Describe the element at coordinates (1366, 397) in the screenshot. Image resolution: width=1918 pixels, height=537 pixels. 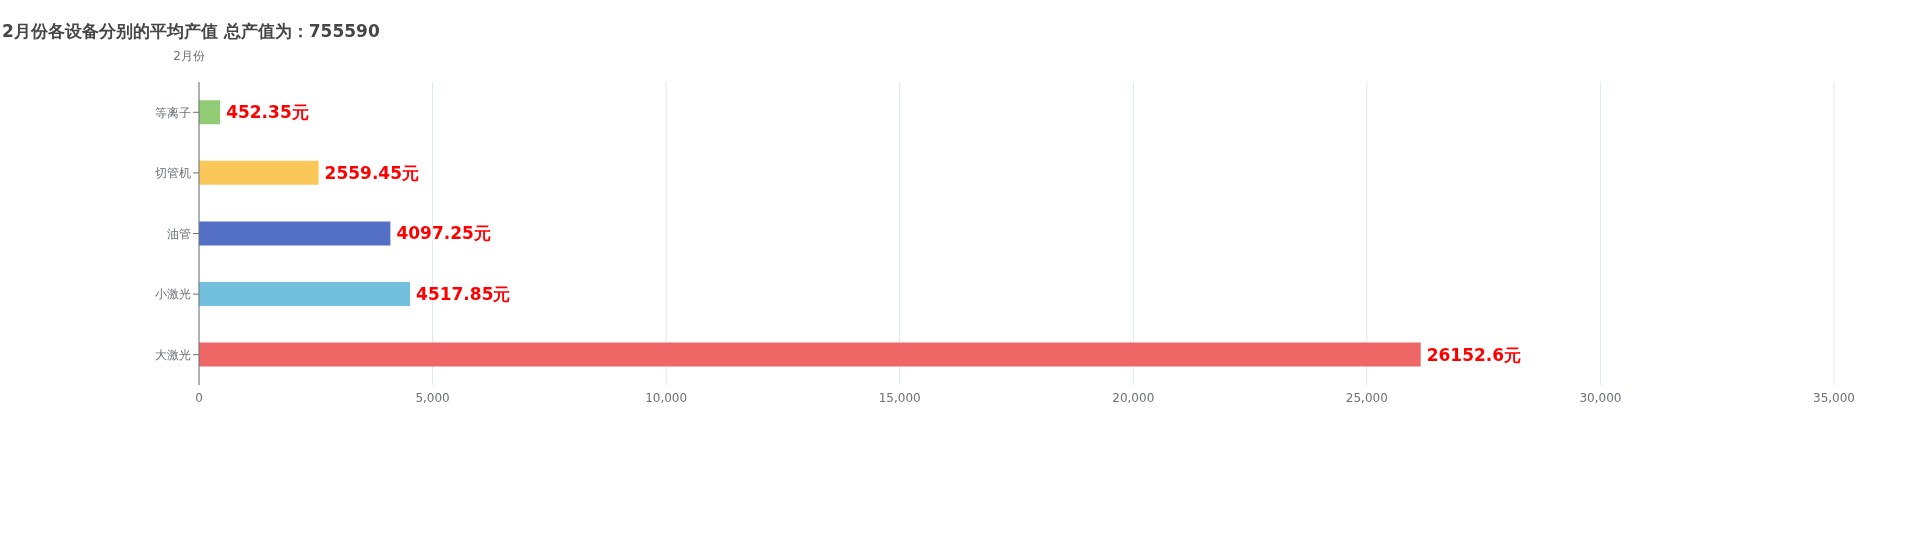
I see `x-tick-label: 25,000` at that location.